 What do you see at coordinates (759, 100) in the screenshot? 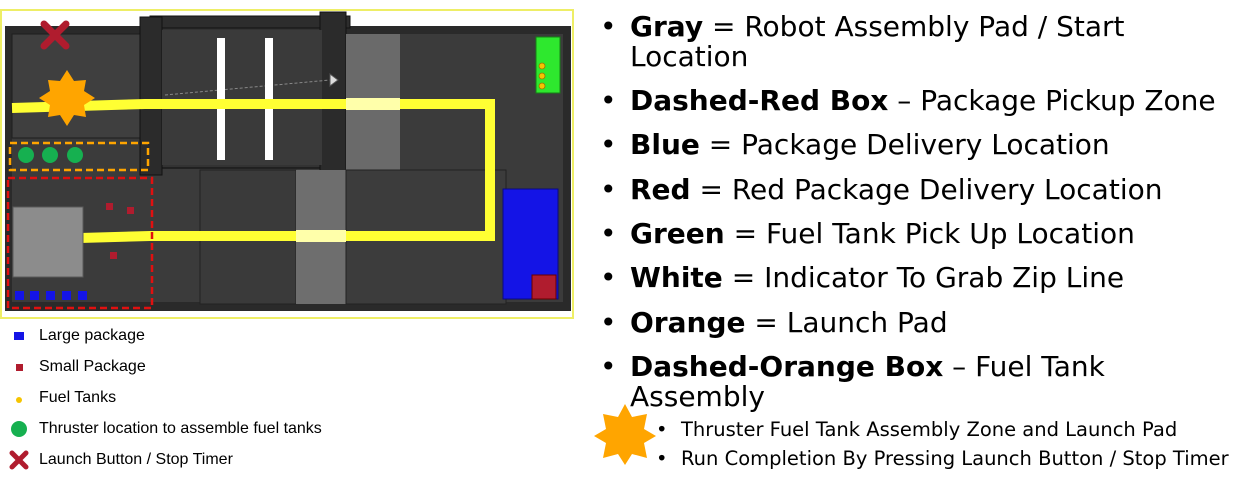
I see `legend-key: Dashed-Red Box` at bounding box center [759, 100].